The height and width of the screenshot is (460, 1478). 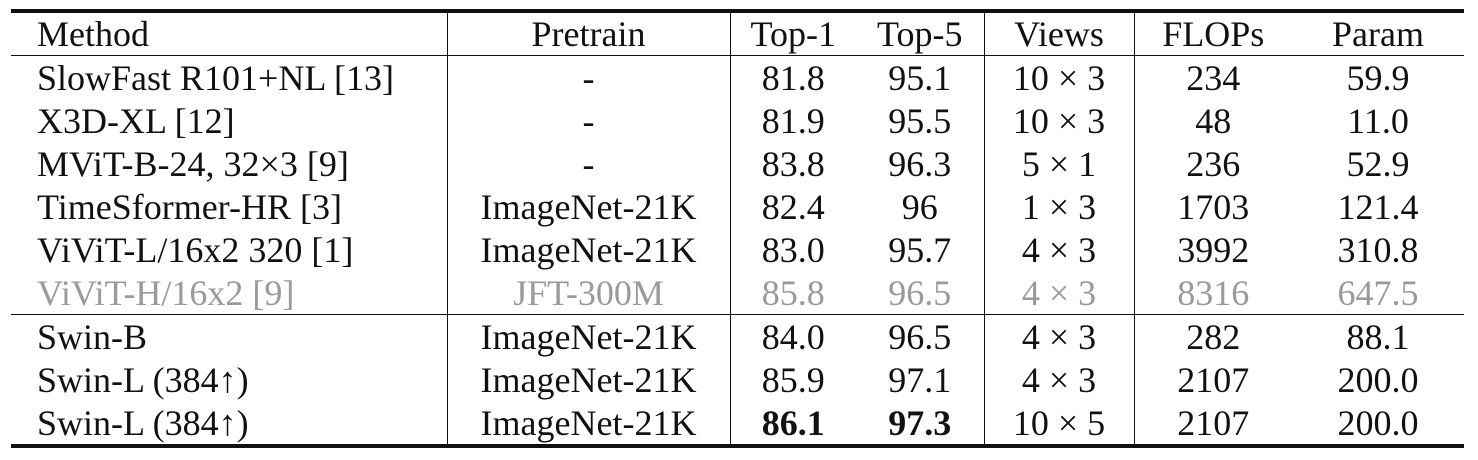 I want to click on cell-top1: 81.9, so click(x=793, y=120).